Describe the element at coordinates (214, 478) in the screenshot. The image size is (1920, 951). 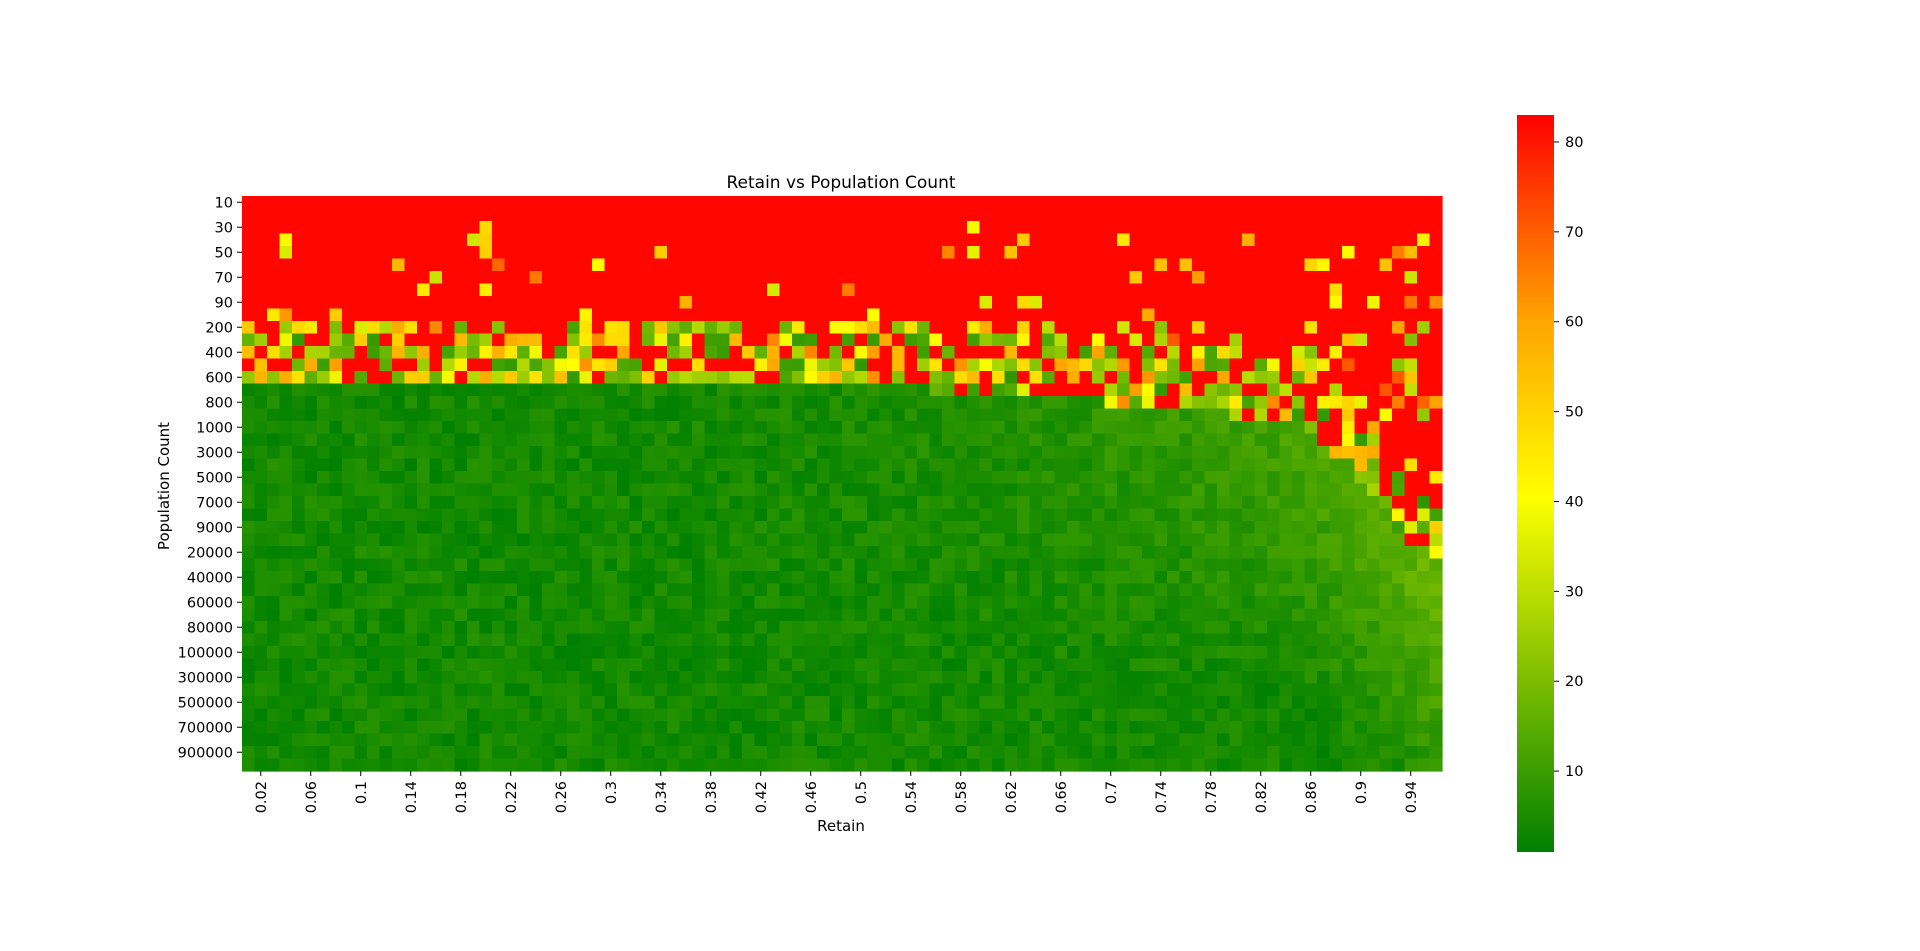
I see `y-tick-label: 5000` at that location.